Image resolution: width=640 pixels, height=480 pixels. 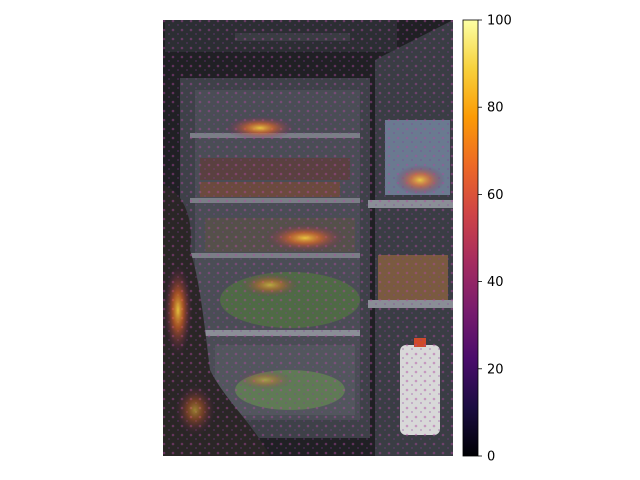 What do you see at coordinates (178, 310) in the screenshot?
I see `hotspot-left-figure-edge` at bounding box center [178, 310].